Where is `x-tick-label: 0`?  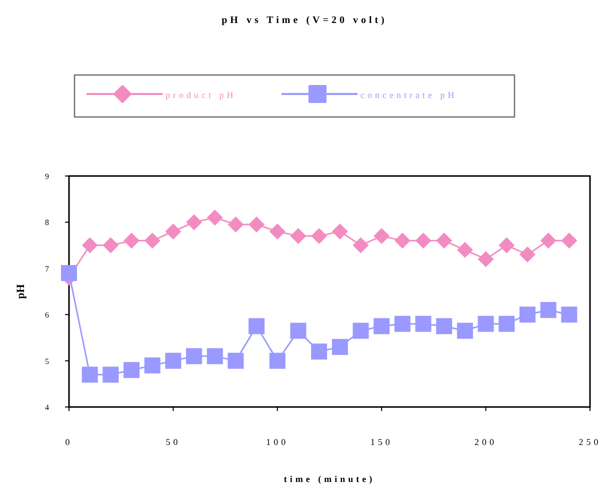 x-tick-label: 0 is located at coordinates (69, 442).